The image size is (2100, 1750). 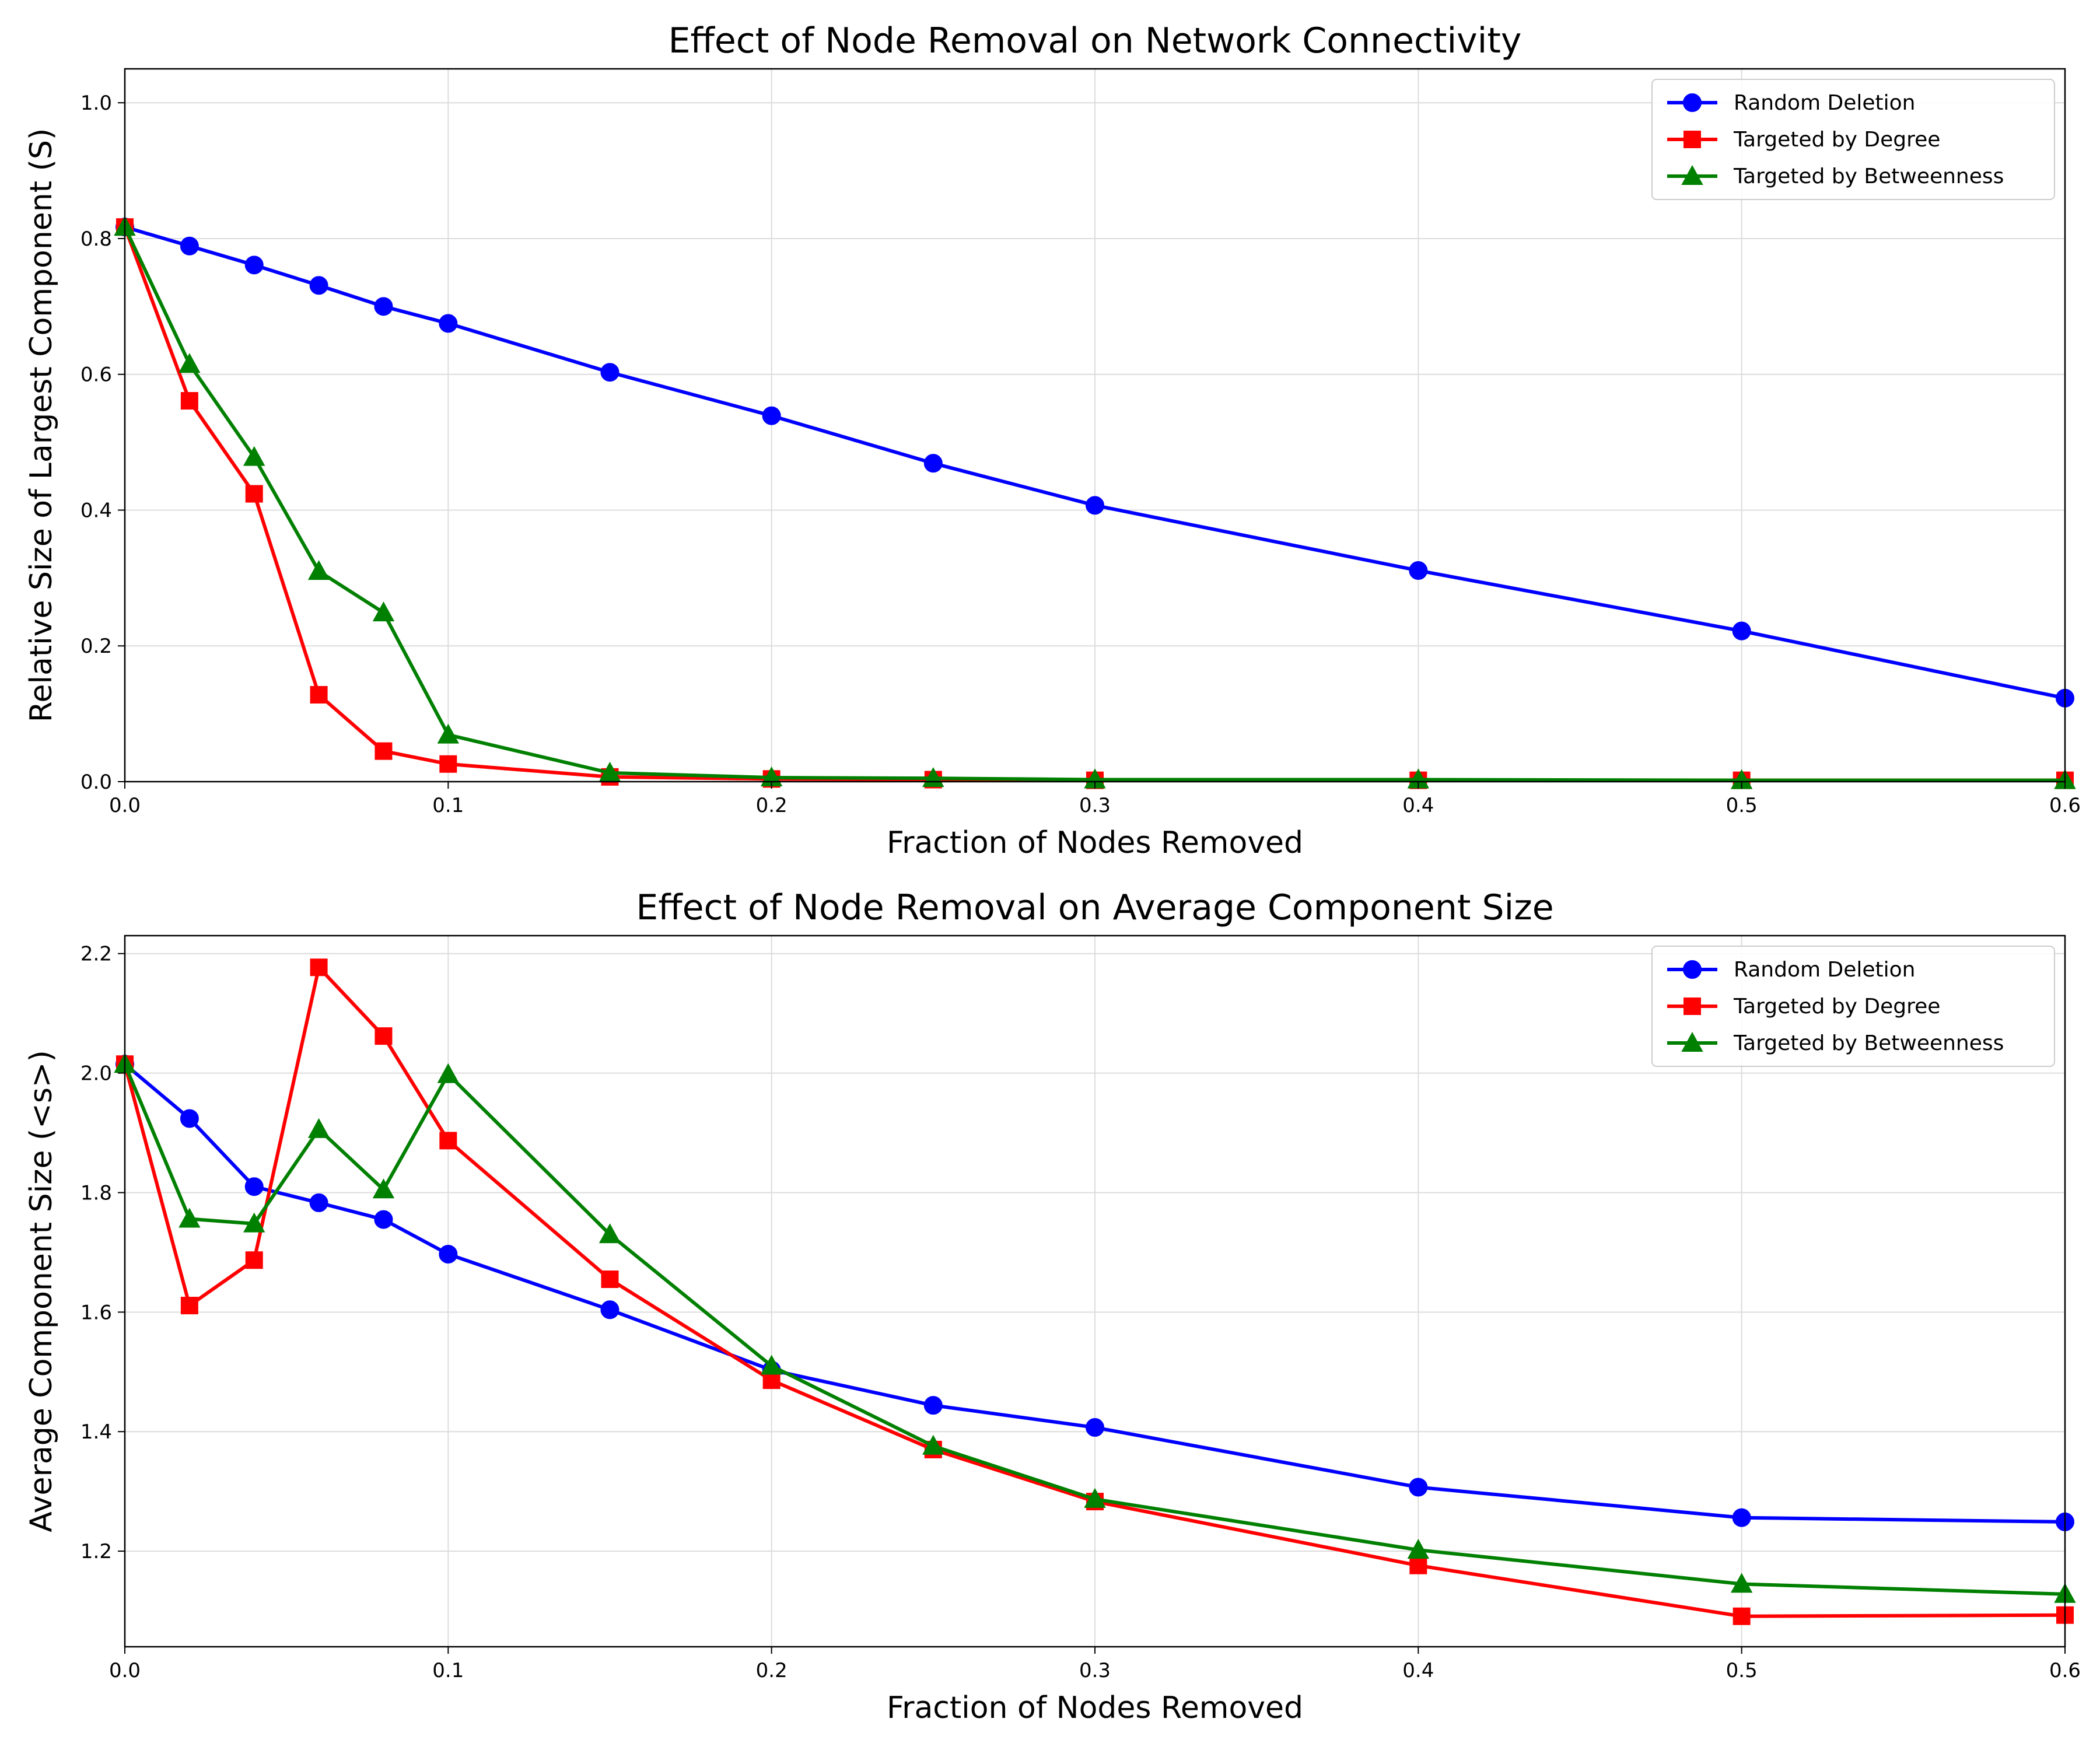 What do you see at coordinates (41, 425) in the screenshot?
I see `y-axis-label: Relative Size of Largest Component (S)` at bounding box center [41, 425].